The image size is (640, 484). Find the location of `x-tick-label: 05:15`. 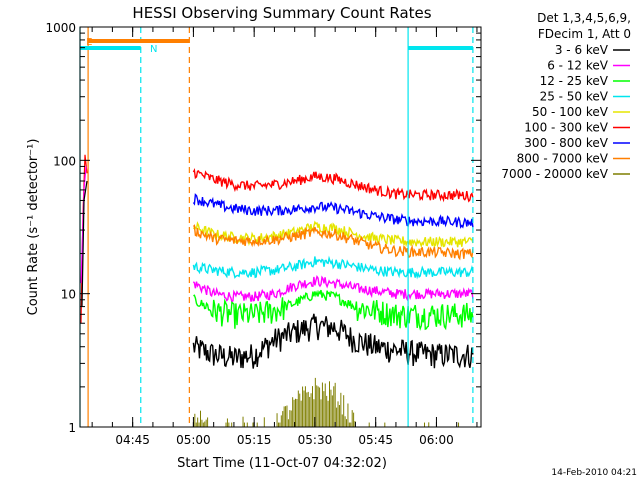

x-tick-label: 05:15 is located at coordinates (254, 440).